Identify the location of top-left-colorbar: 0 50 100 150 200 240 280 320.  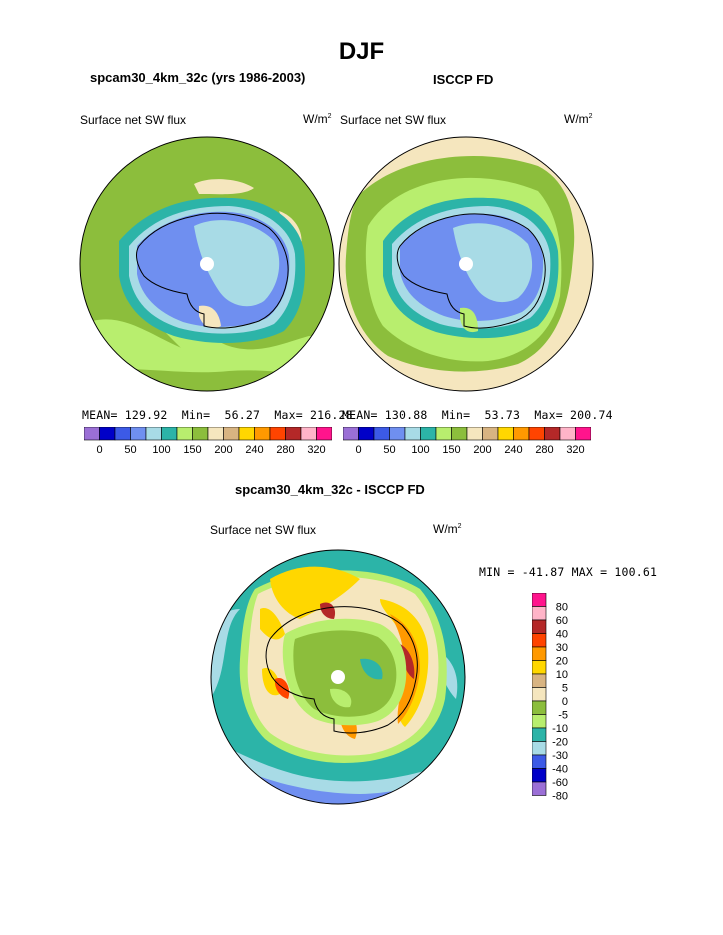
(208, 441).